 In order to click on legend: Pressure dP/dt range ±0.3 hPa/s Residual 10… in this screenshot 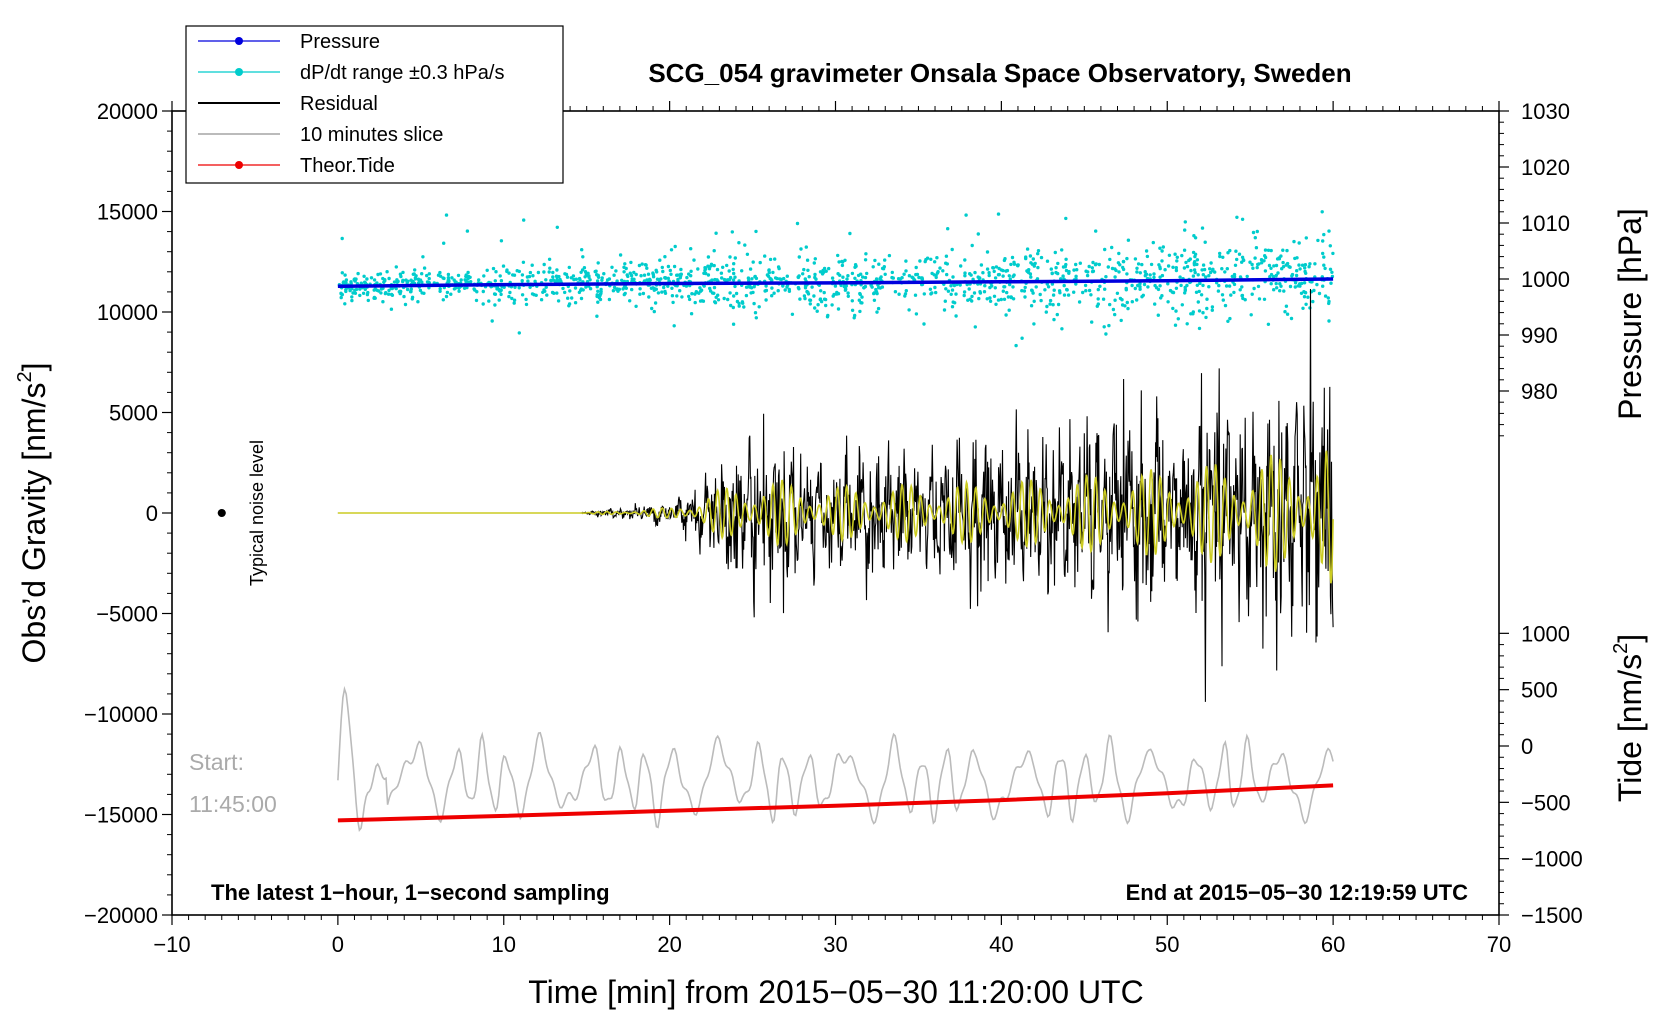, I will do `click(374, 104)`.